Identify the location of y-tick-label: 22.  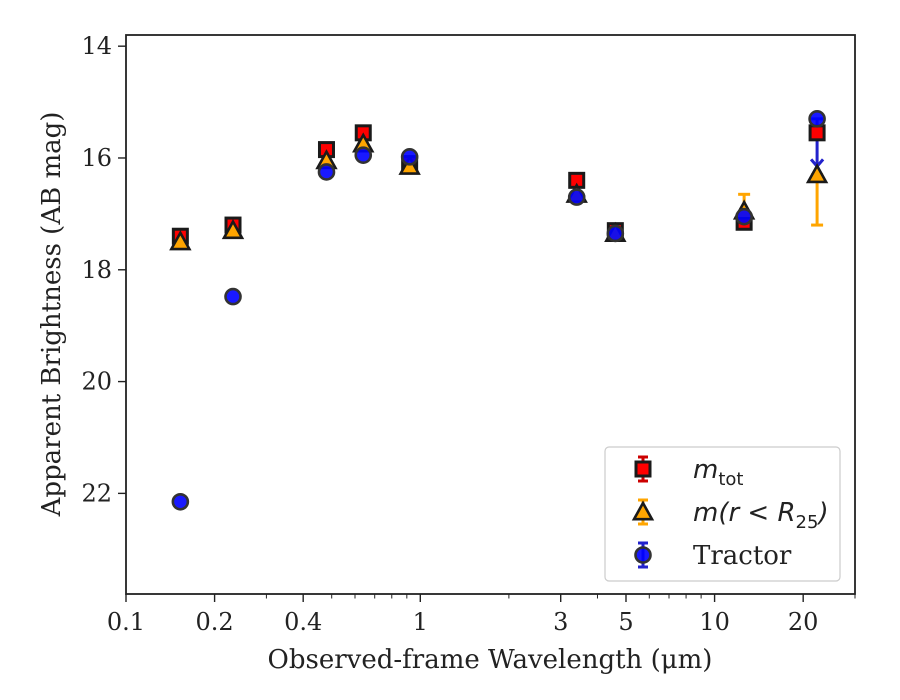
(96, 493).